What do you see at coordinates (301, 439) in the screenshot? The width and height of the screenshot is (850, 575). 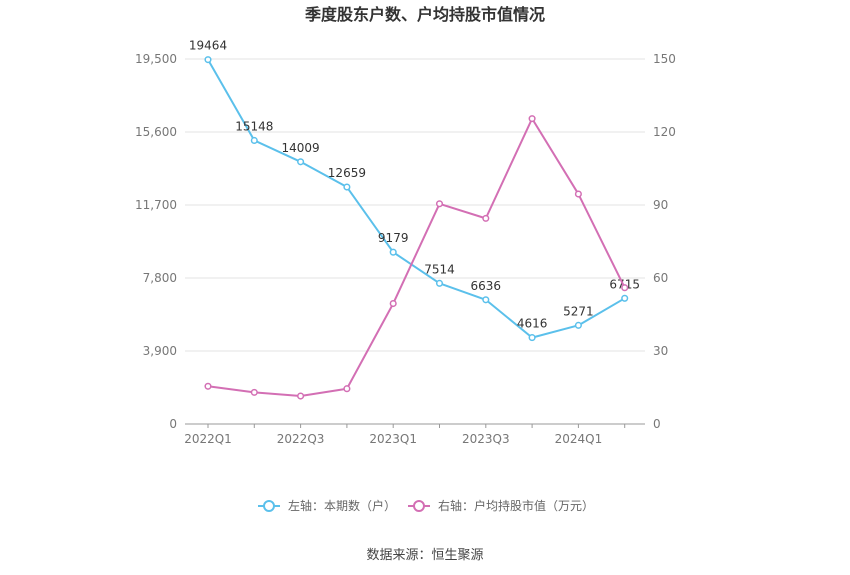 I see `x-tick-label: 2022Q3` at bounding box center [301, 439].